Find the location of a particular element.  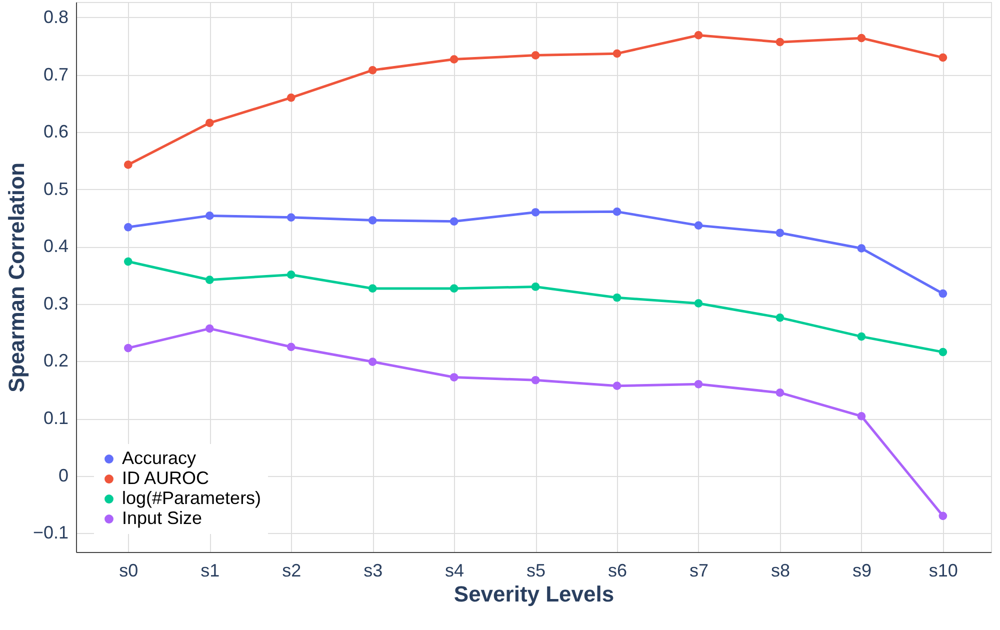

y-tick-label: 0.8 is located at coordinates (55, 16).